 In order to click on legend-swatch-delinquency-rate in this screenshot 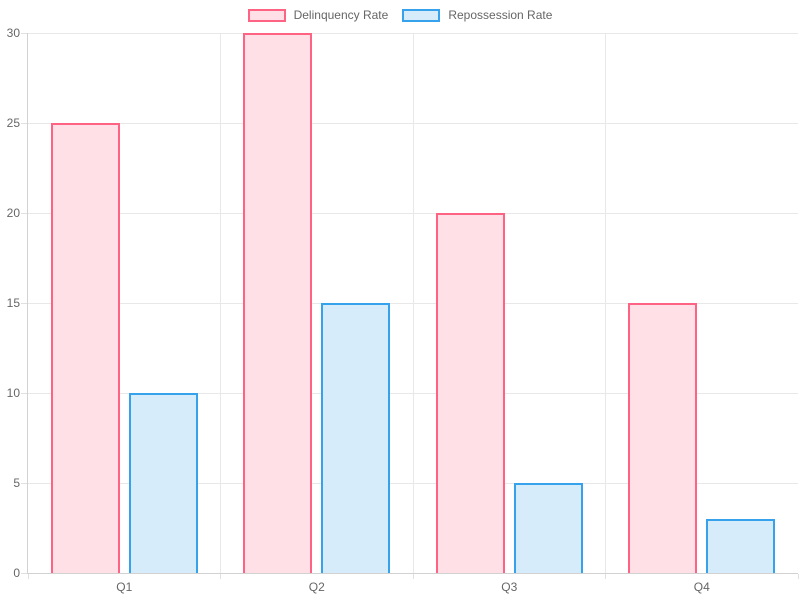, I will do `click(266, 15)`.